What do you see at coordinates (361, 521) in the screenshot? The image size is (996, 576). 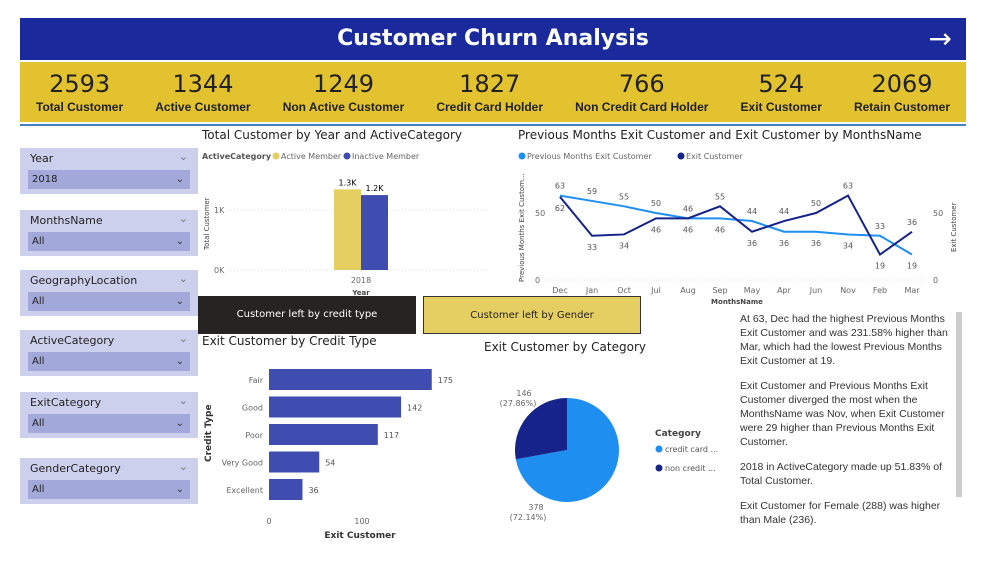 I see `x-tick-label: 100` at bounding box center [361, 521].